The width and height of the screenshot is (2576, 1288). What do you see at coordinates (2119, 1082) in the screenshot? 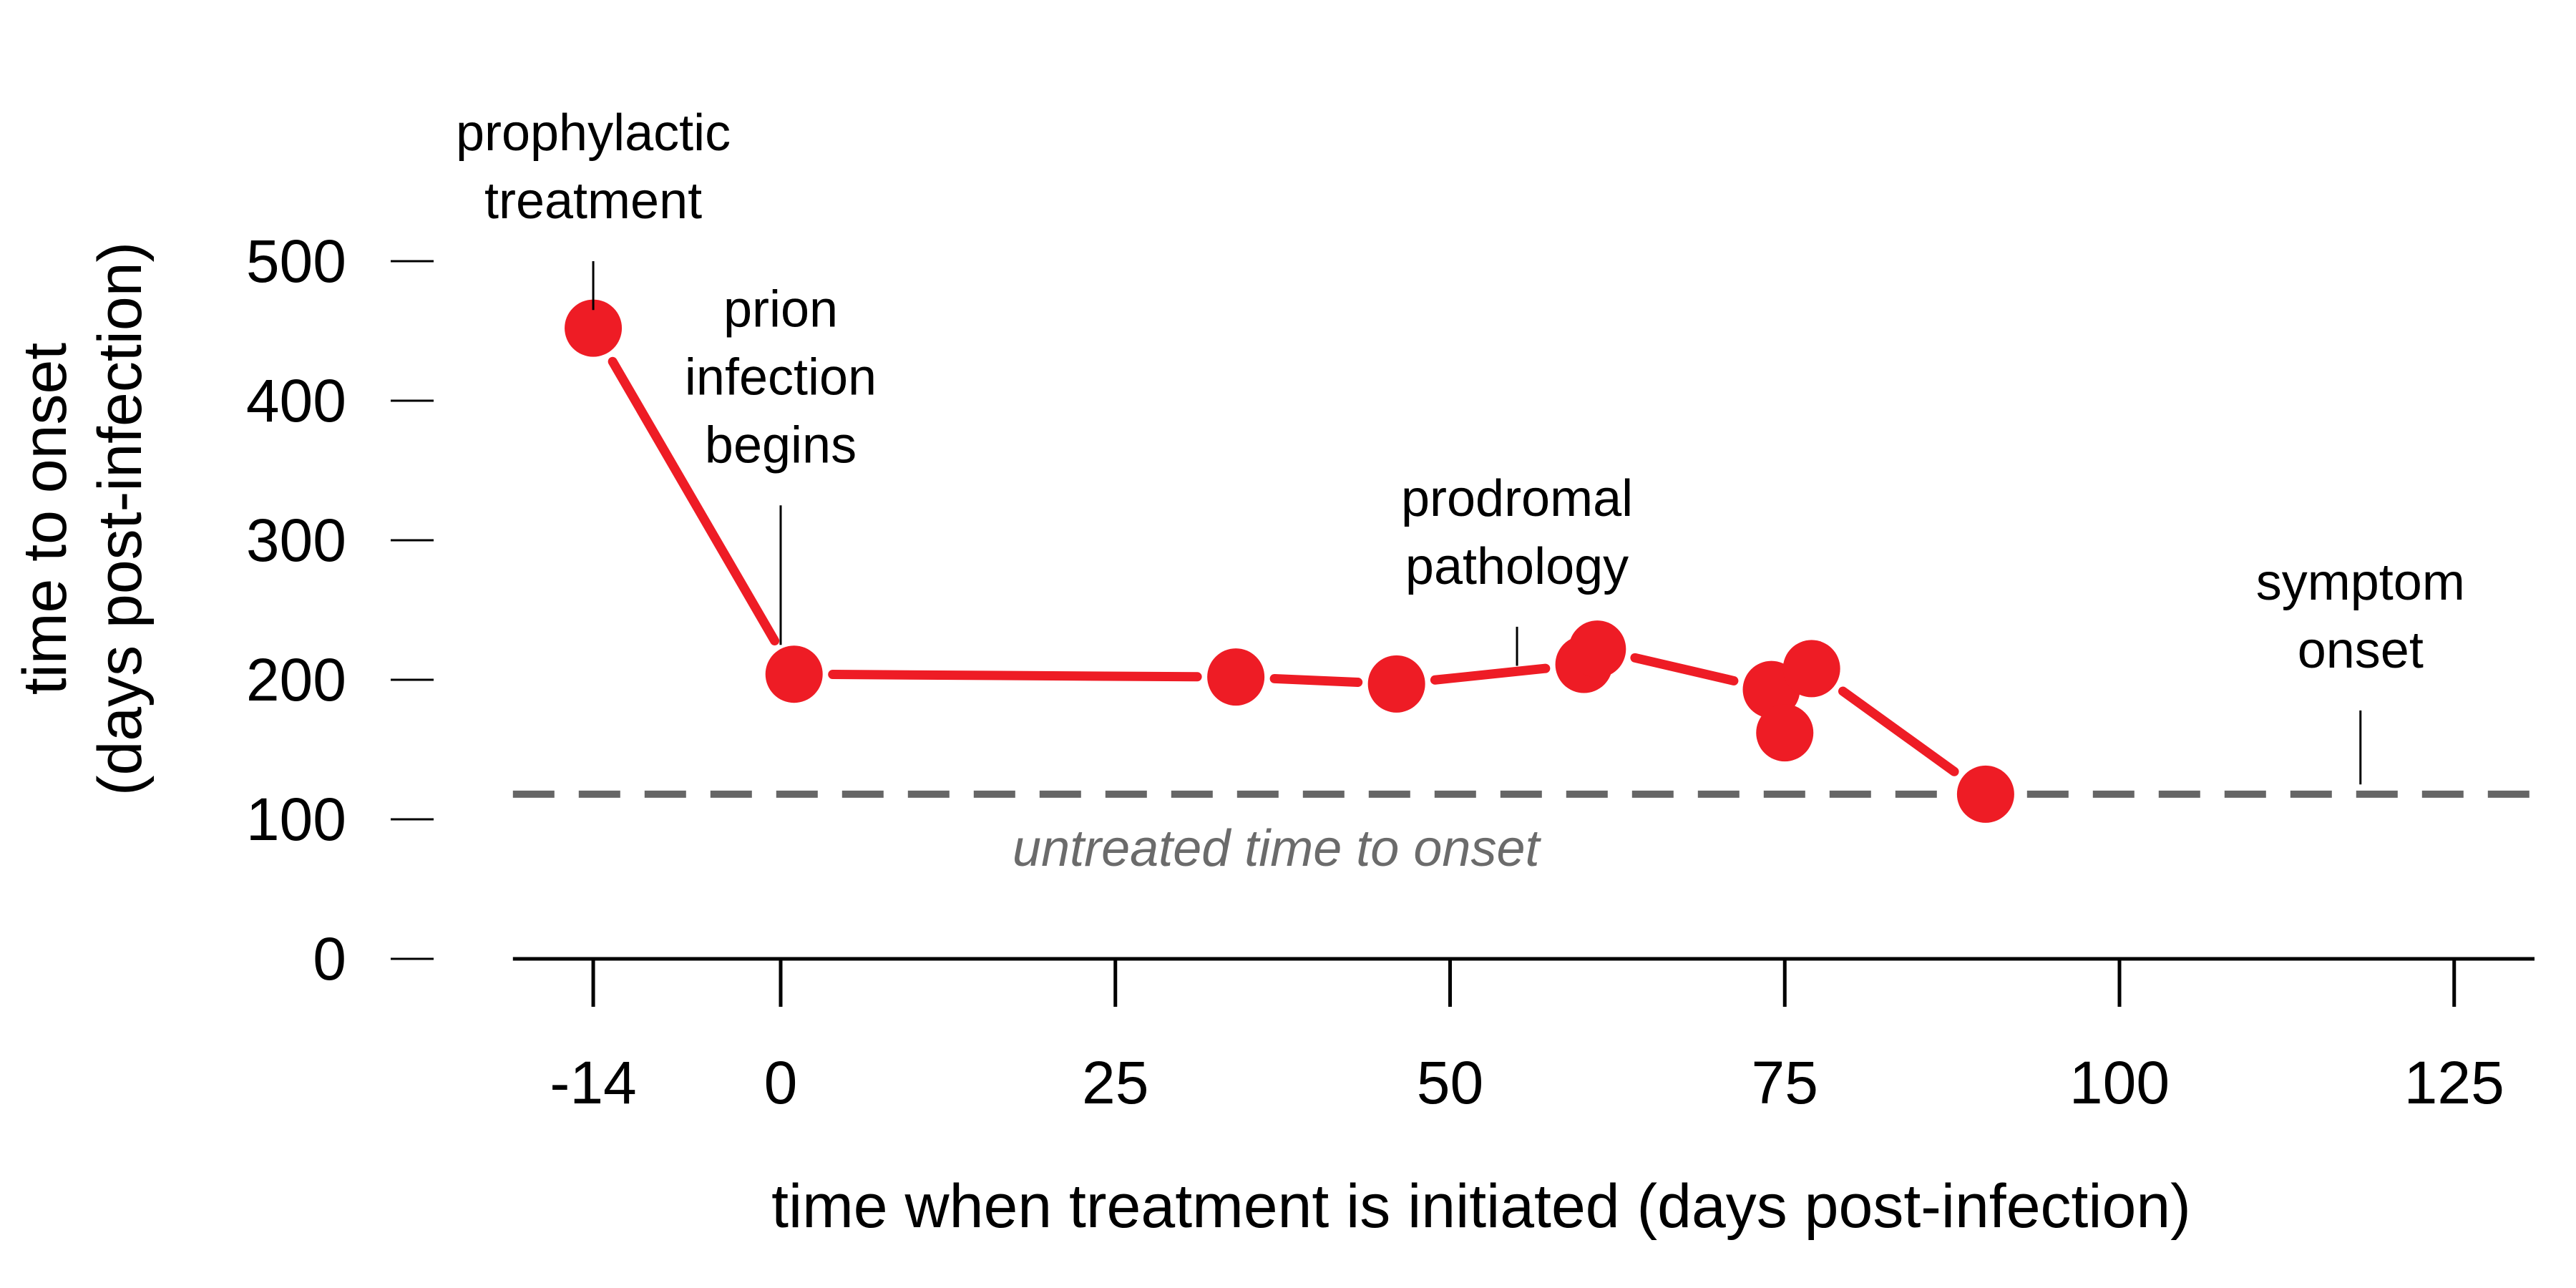
I see `x-tick-label: 100` at bounding box center [2119, 1082].